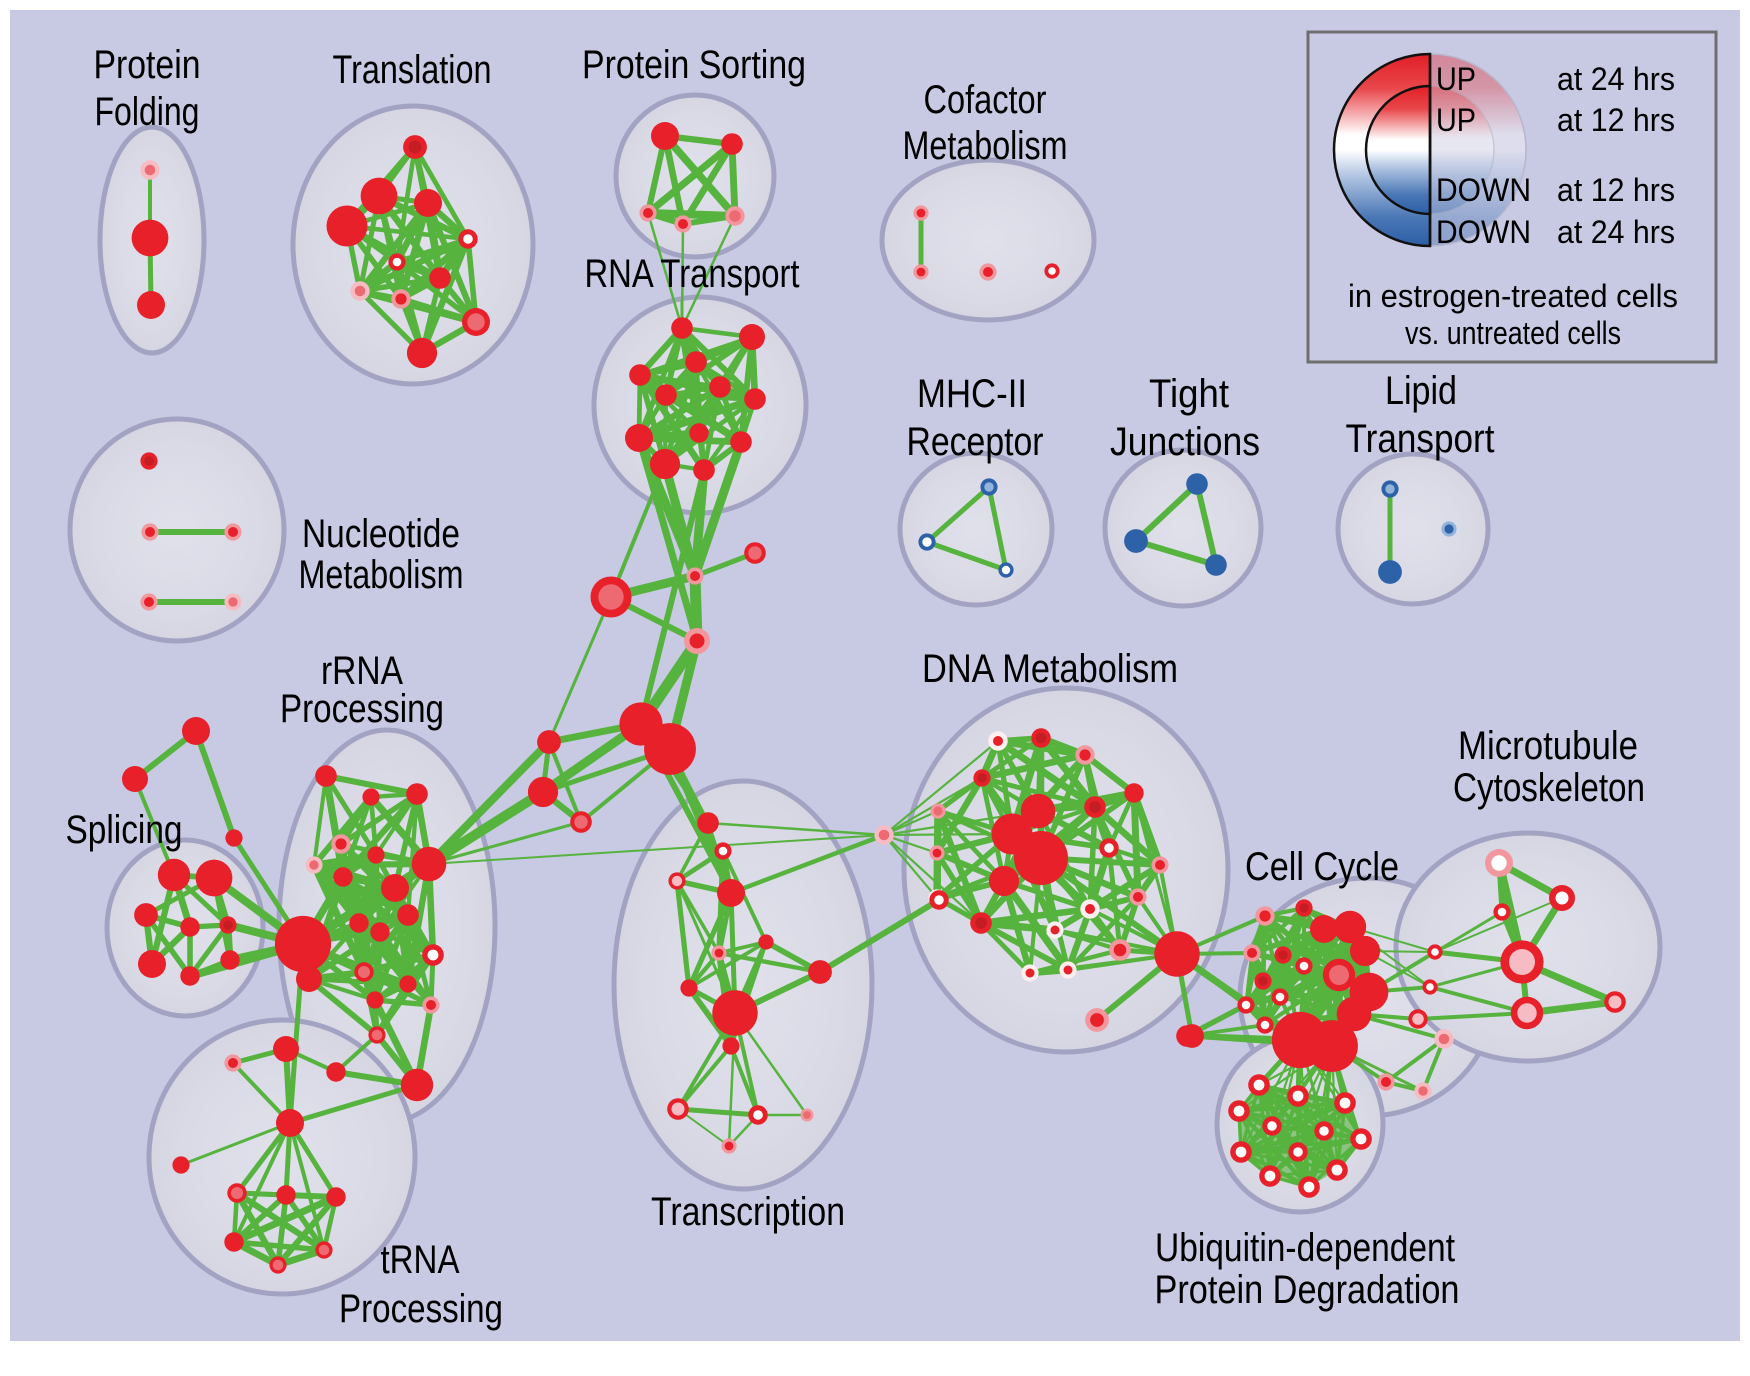  What do you see at coordinates (692, 274) in the screenshot?
I see `svg-text: RNA Transport` at bounding box center [692, 274].